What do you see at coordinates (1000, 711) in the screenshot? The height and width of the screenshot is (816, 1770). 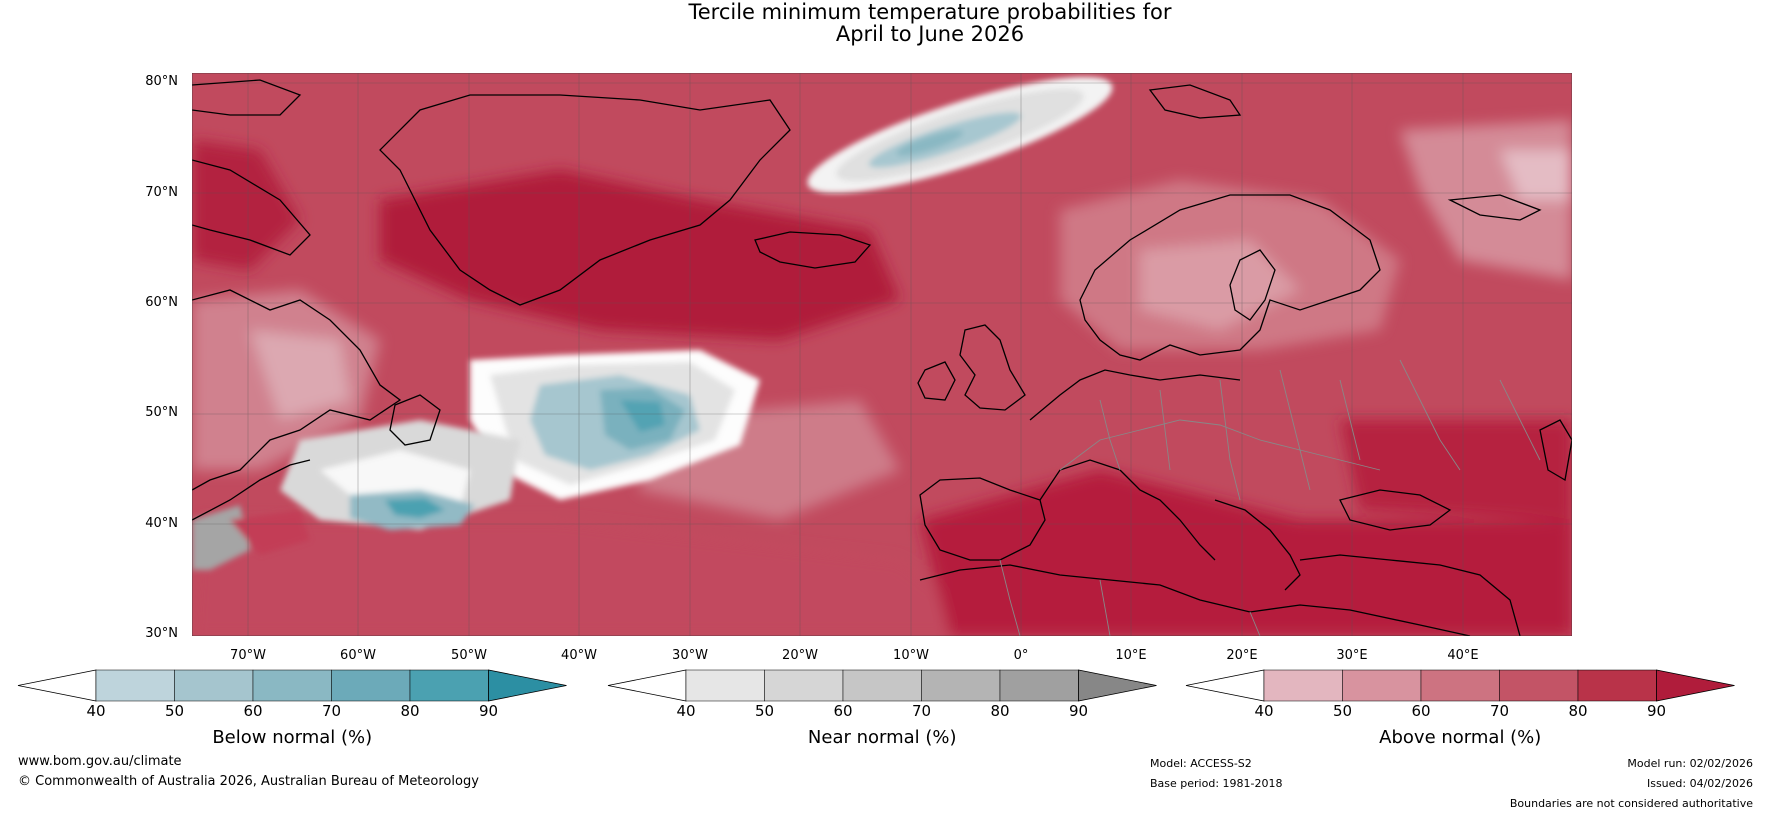 I see `colorbar-near-tick-80: 80` at bounding box center [1000, 711].